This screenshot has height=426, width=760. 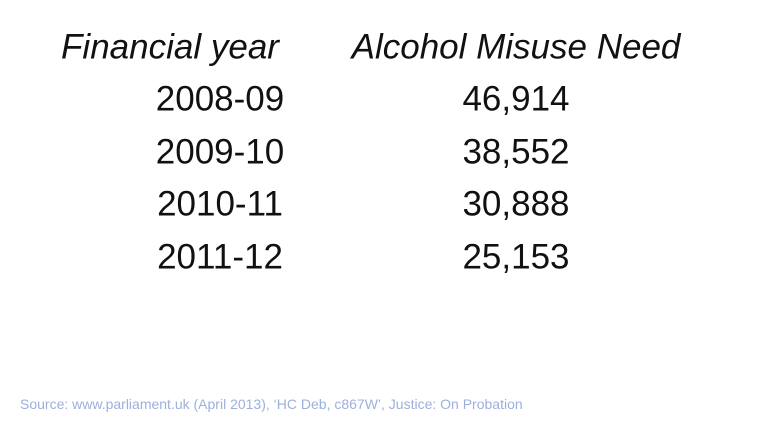 I want to click on value-cell: 46,914, so click(x=516, y=99).